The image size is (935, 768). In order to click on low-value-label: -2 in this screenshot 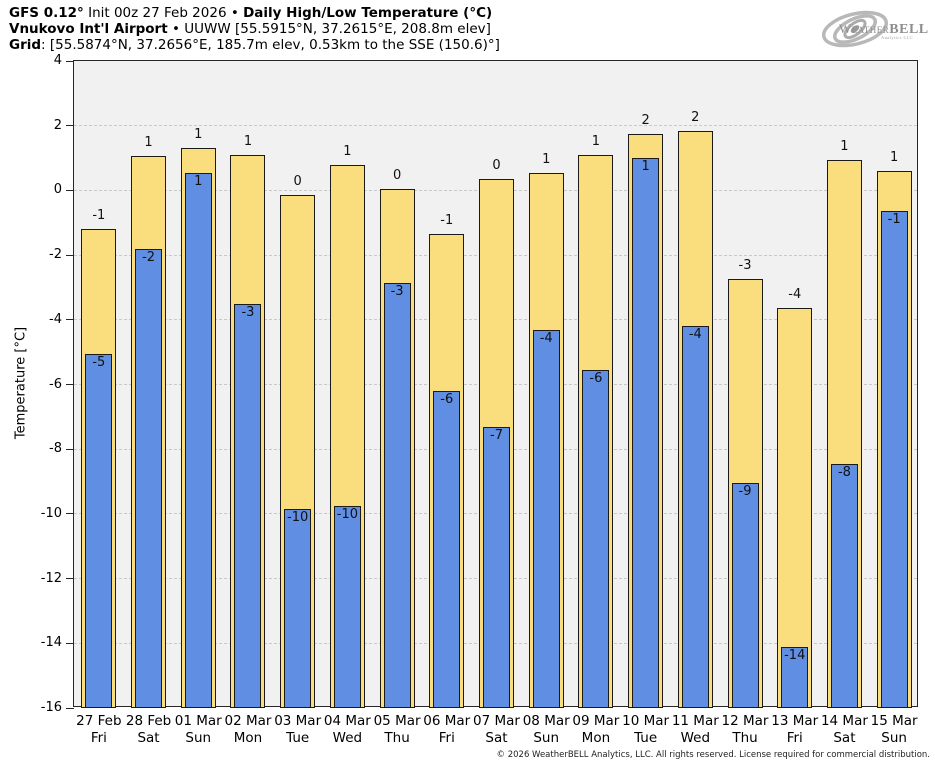, I will do `click(149, 257)`.